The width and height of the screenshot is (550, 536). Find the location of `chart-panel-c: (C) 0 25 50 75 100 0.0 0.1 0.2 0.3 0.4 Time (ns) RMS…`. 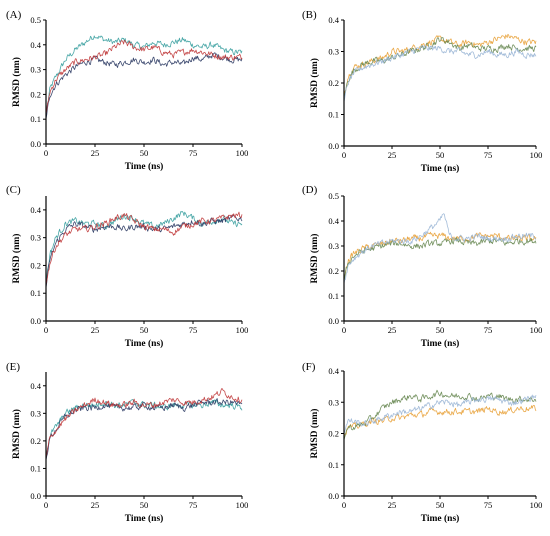

chart-panel-c: (C) 0 25 50 75 100 0.0 0.1 0.2 0.3 0.4 Time (ns) RMS… is located at coordinates (127, 266).